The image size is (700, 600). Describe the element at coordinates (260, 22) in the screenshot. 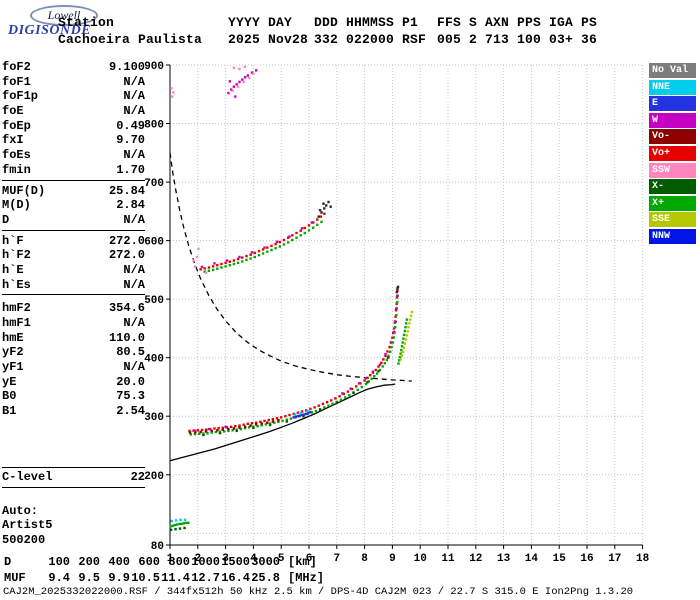

I see `header-date-label: YYYY DAY` at that location.